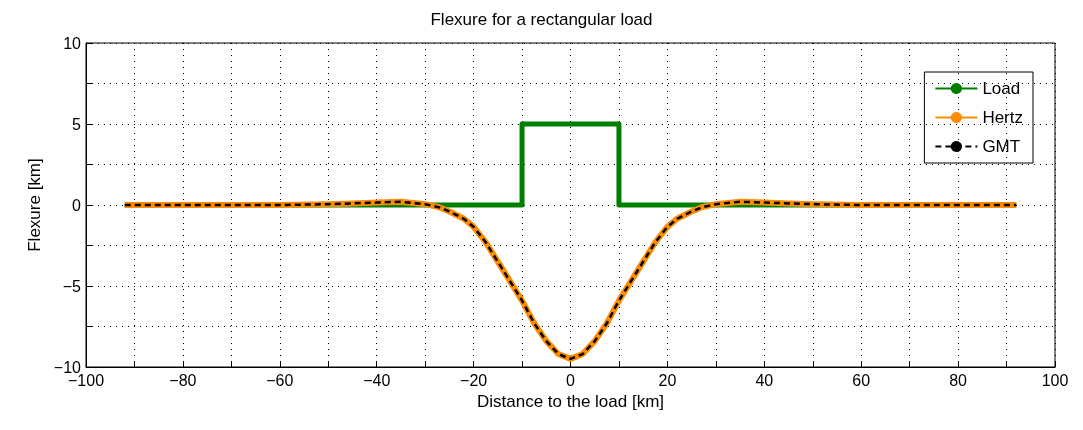  I want to click on x-tick-label: 60, so click(861, 380).